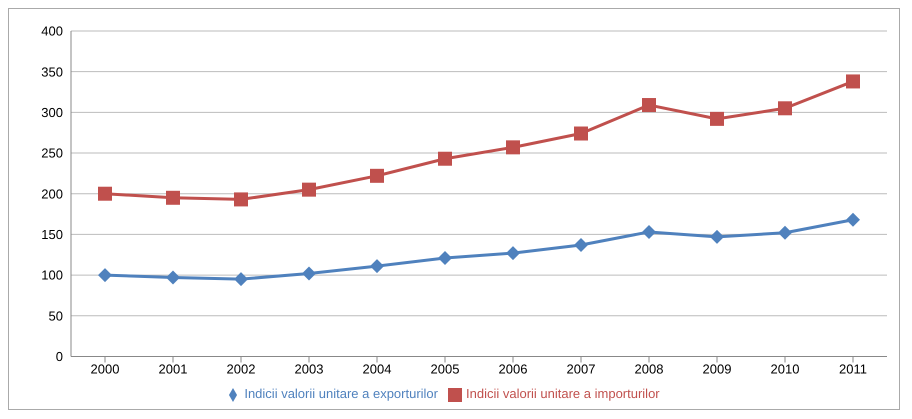 The image size is (912, 419). Describe the element at coordinates (52, 72) in the screenshot. I see `y-tick-label: 350` at that location.